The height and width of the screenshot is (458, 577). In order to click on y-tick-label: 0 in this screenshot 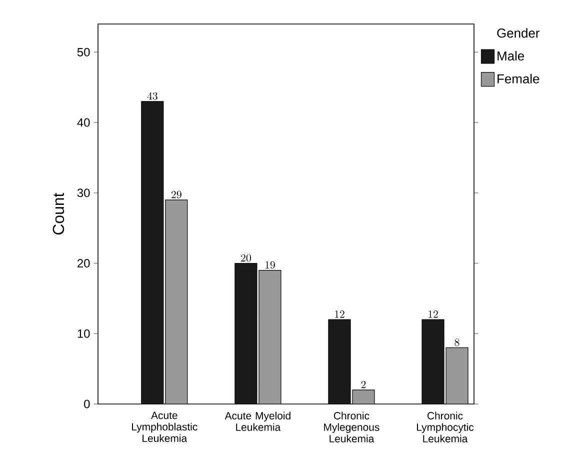, I will do `click(87, 404)`.